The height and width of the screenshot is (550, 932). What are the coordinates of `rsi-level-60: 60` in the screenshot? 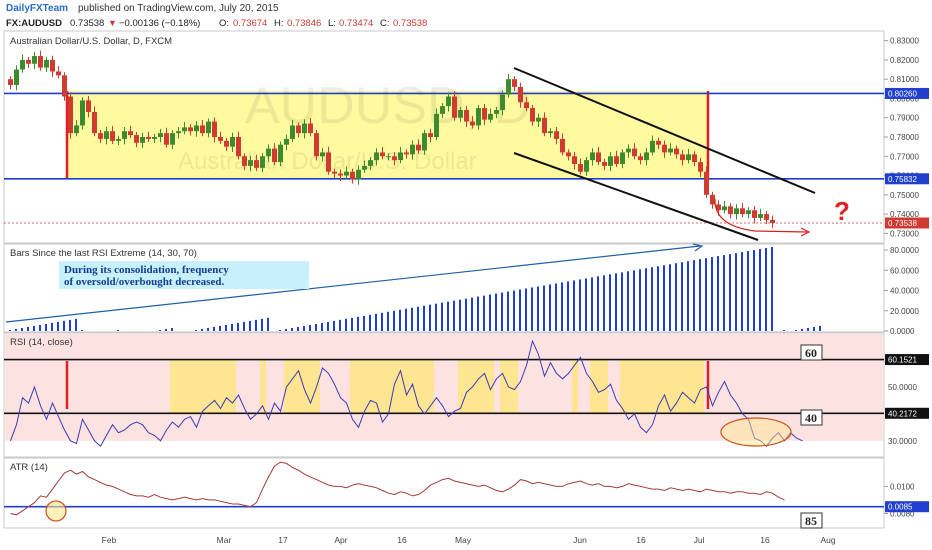 It's located at (811, 353).